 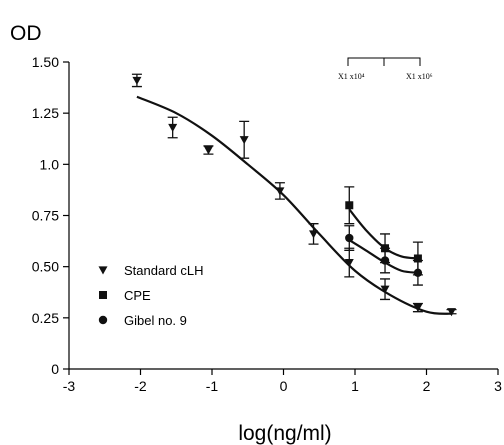 What do you see at coordinates (155, 320) in the screenshot?
I see `legend-label: Gibel no. 9` at bounding box center [155, 320].